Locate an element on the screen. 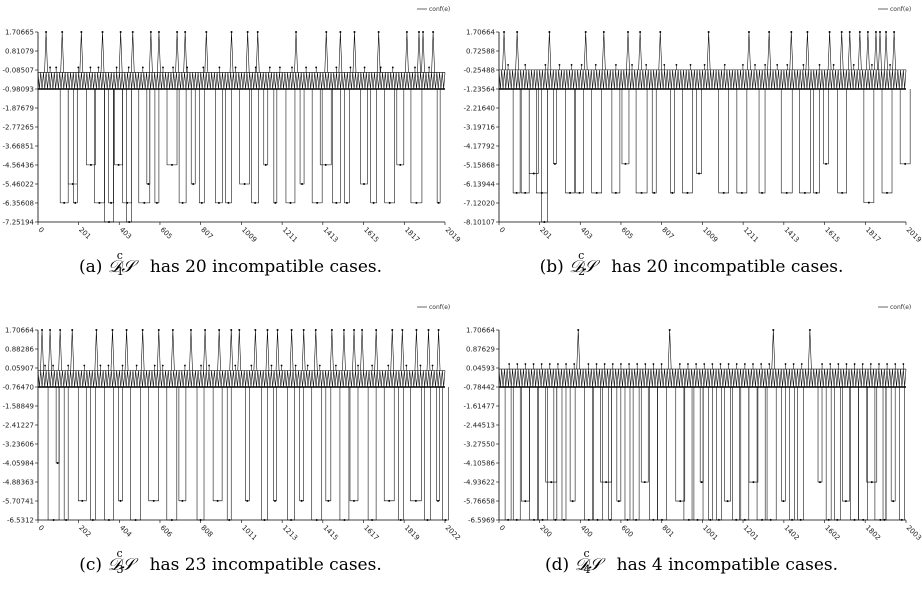  caption-b: (b) 𝒟𝒮 c 2 has 20 incompatible cases. is located at coordinates (691, 263).